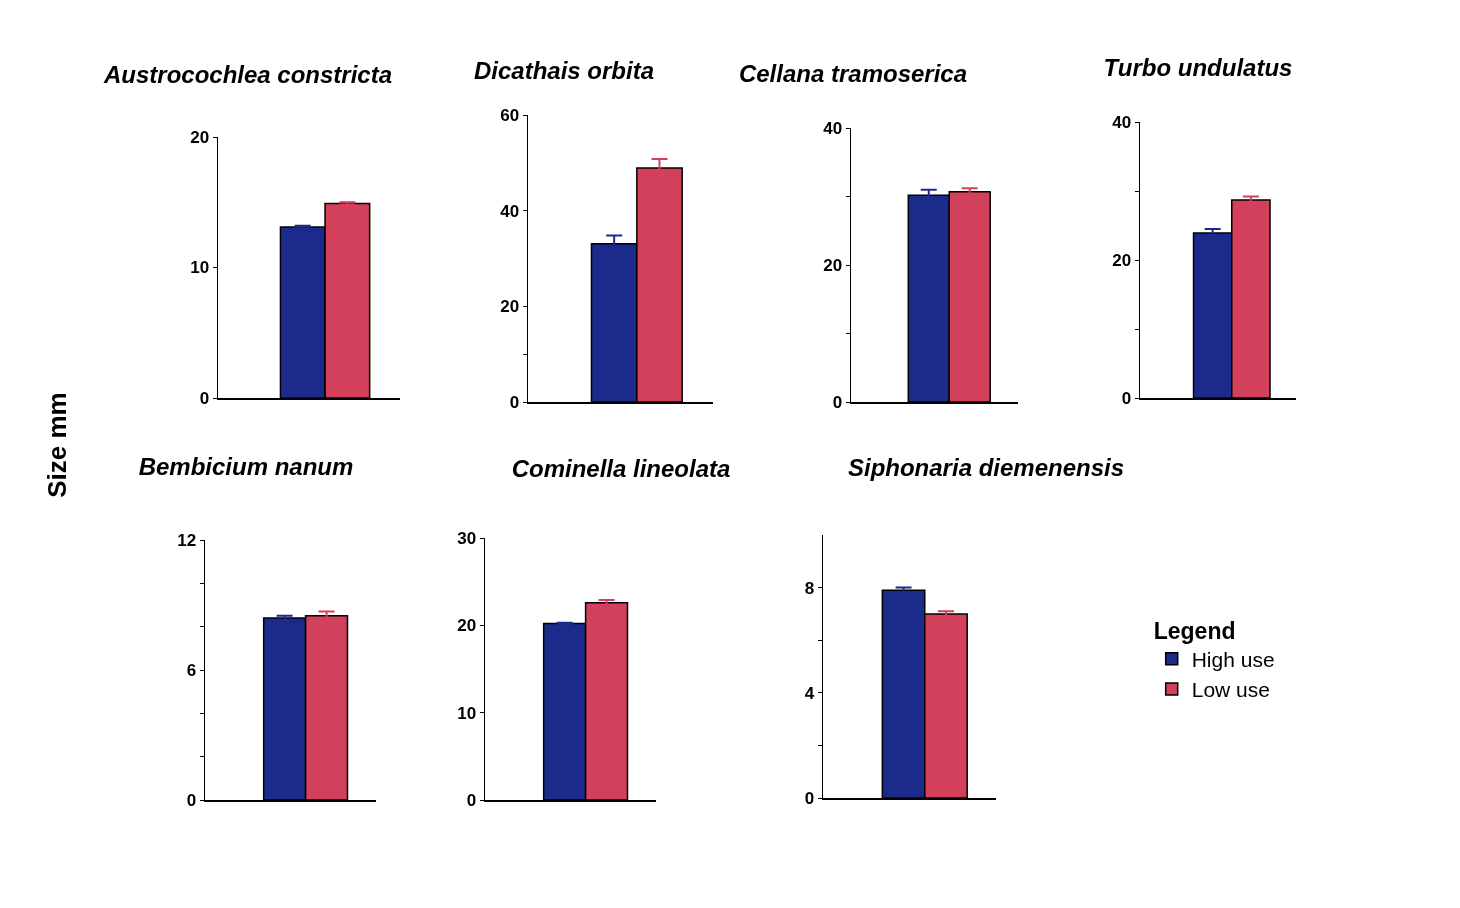 Image resolution: width=1460 pixels, height=908 pixels. Describe the element at coordinates (809, 588) in the screenshot. I see `y-tick-label: 8` at that location.